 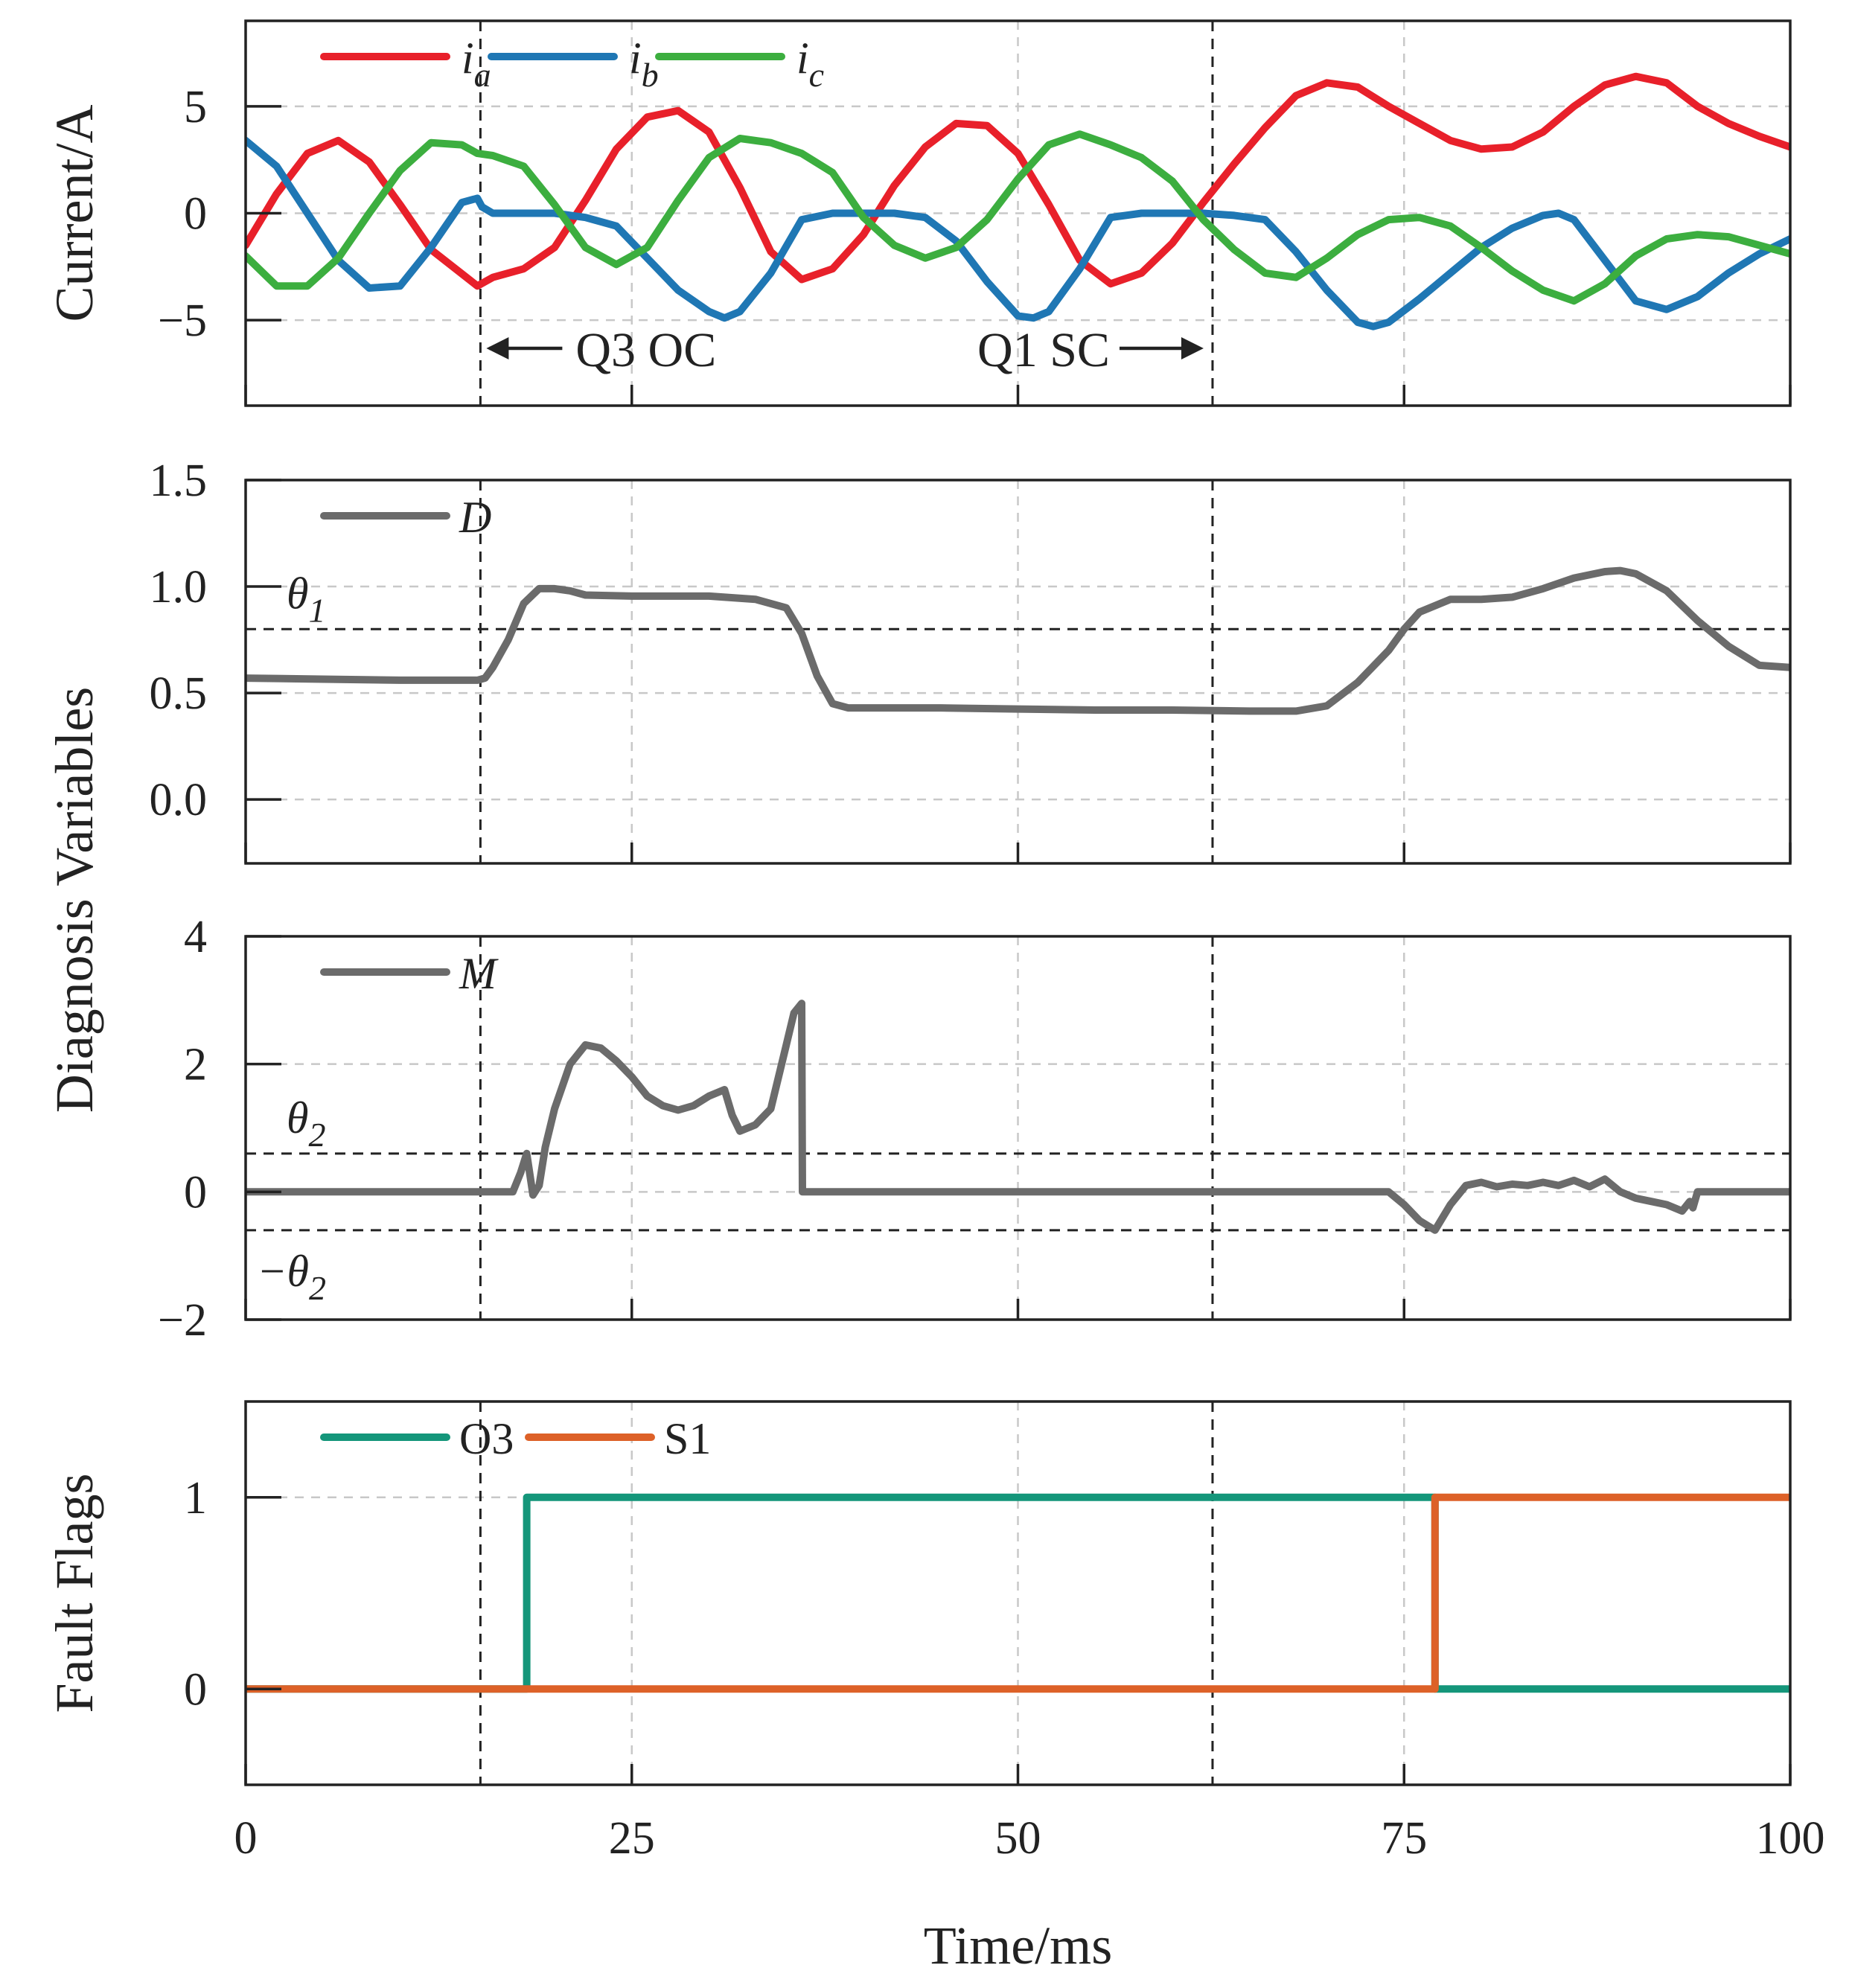 I want to click on series-line-M, so click(x=1018, y=1117).